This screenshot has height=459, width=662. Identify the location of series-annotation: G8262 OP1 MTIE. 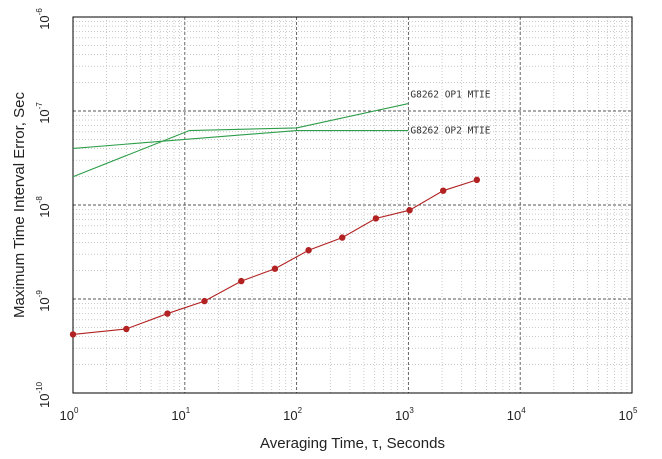
(450, 95).